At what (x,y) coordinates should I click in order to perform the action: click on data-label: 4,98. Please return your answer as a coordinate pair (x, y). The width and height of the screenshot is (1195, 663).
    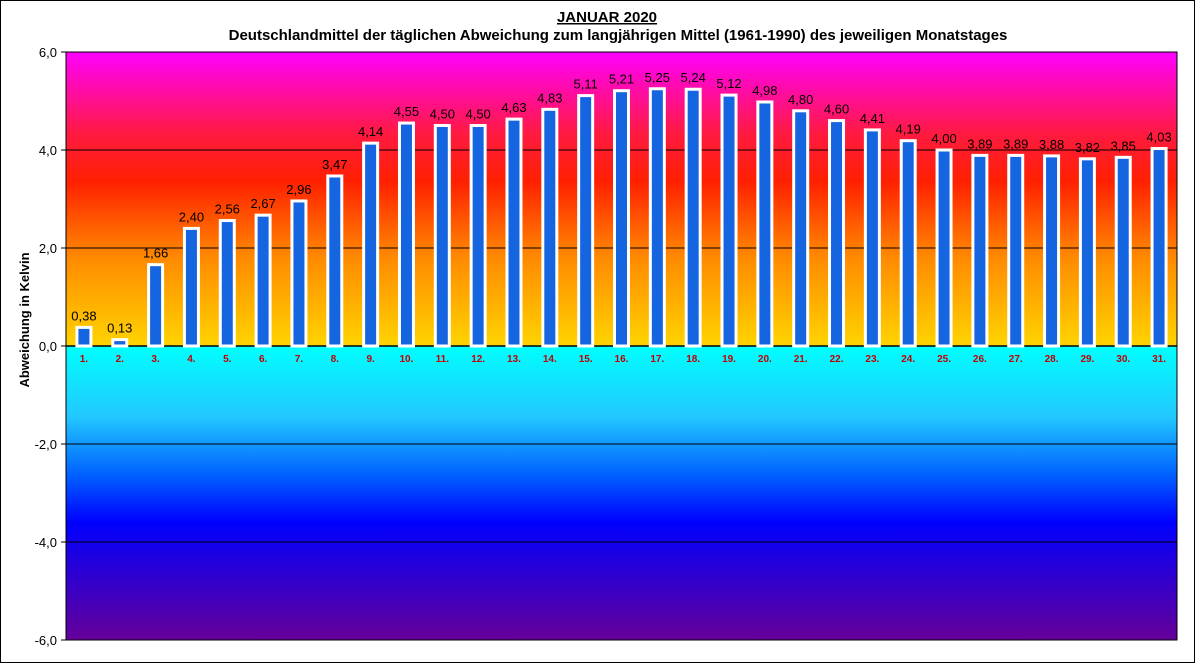
    Looking at the image, I should click on (764, 90).